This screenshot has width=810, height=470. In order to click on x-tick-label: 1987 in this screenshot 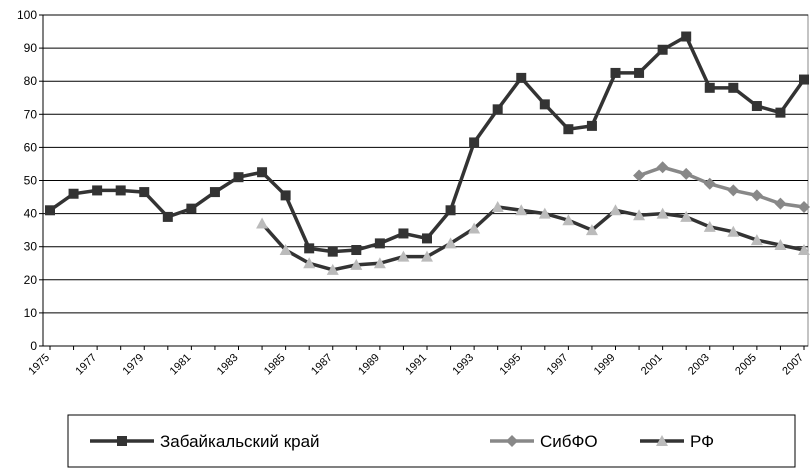, I will do `click(322, 365)`.